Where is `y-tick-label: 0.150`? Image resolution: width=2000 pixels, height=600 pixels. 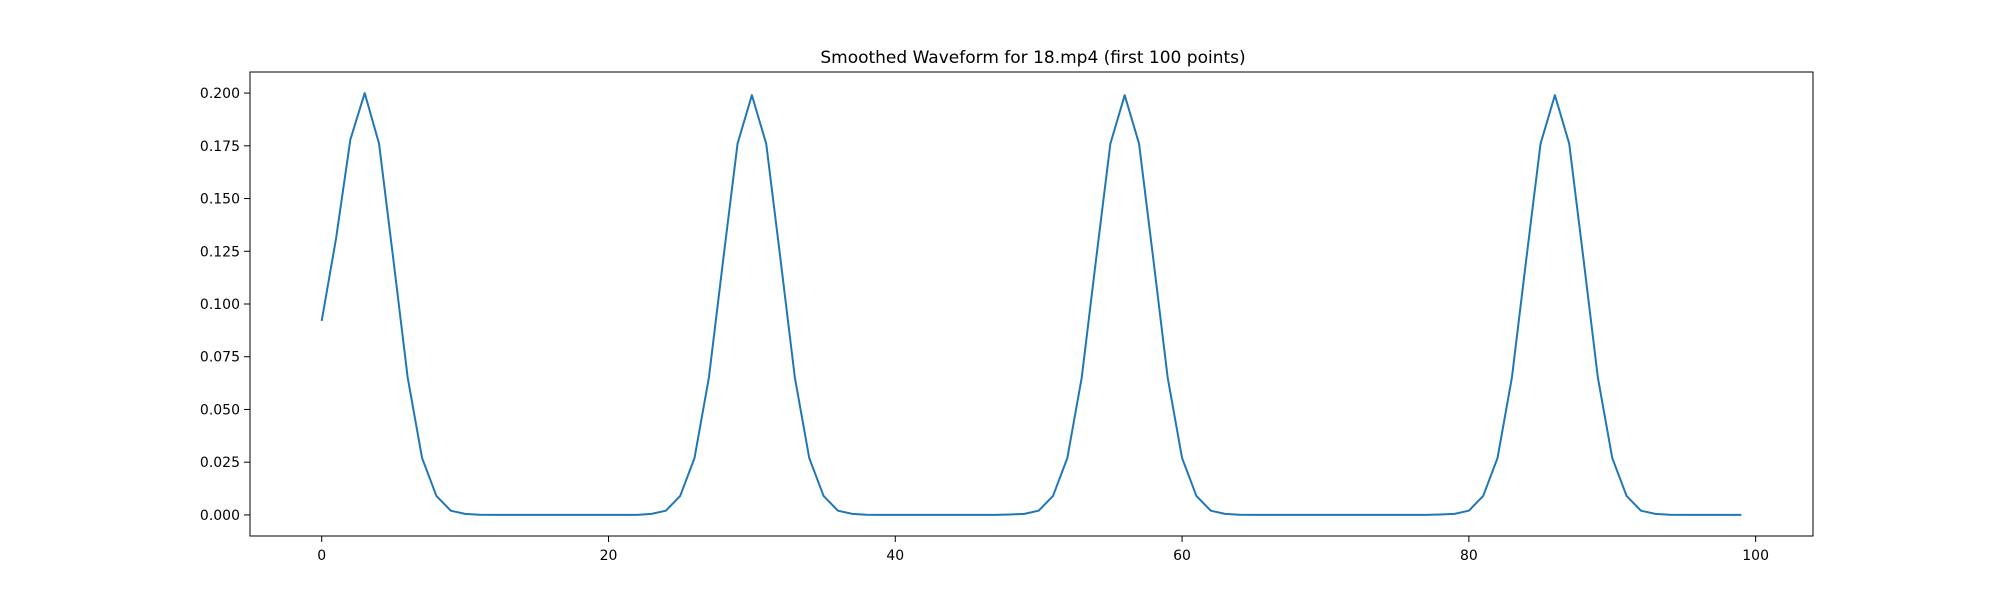
y-tick-label: 0.150 is located at coordinates (220, 200).